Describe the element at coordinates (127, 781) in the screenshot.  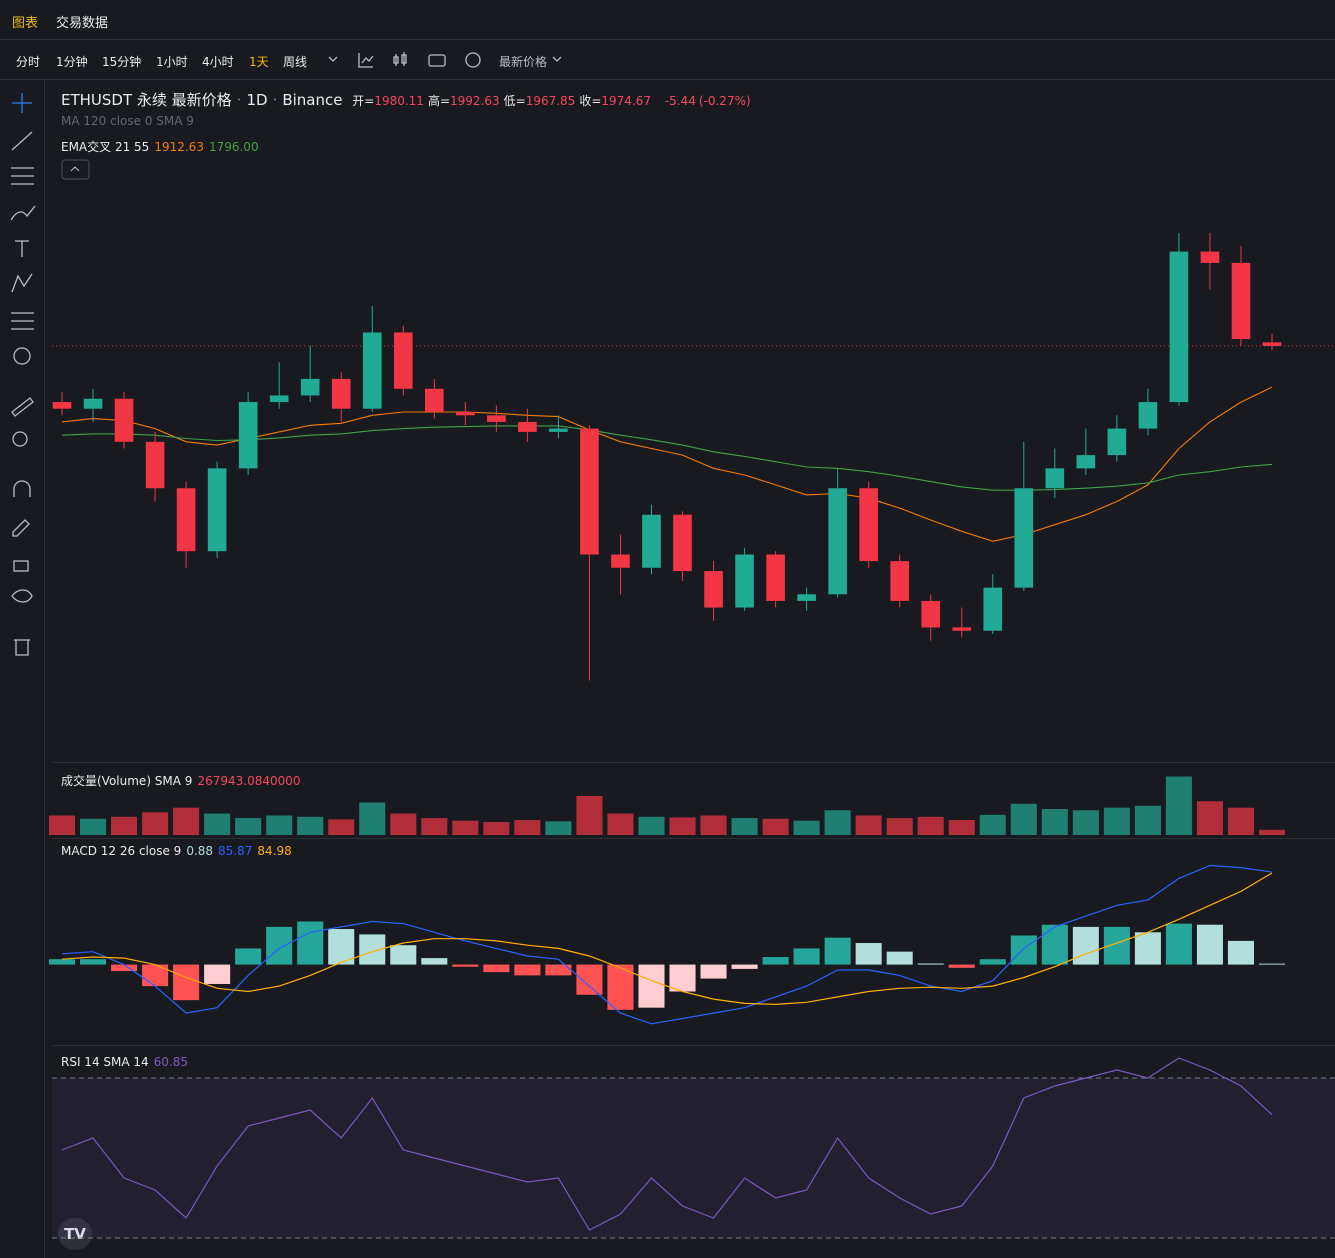
I see `volume-label: 成交量(Volume) SMA 9` at that location.